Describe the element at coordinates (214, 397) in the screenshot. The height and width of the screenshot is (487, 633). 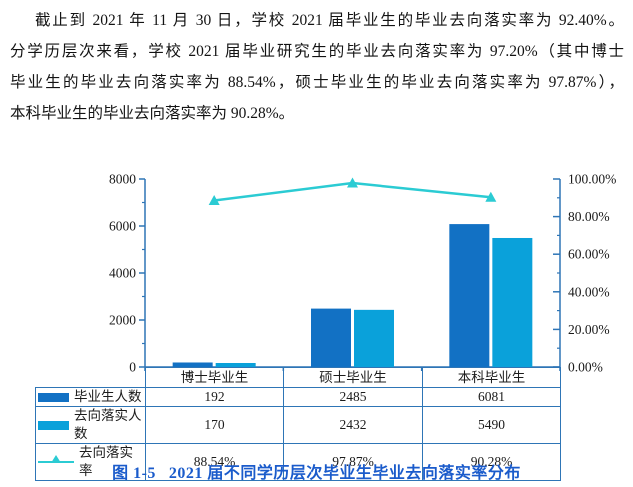
I see `value-cell: 192` at that location.